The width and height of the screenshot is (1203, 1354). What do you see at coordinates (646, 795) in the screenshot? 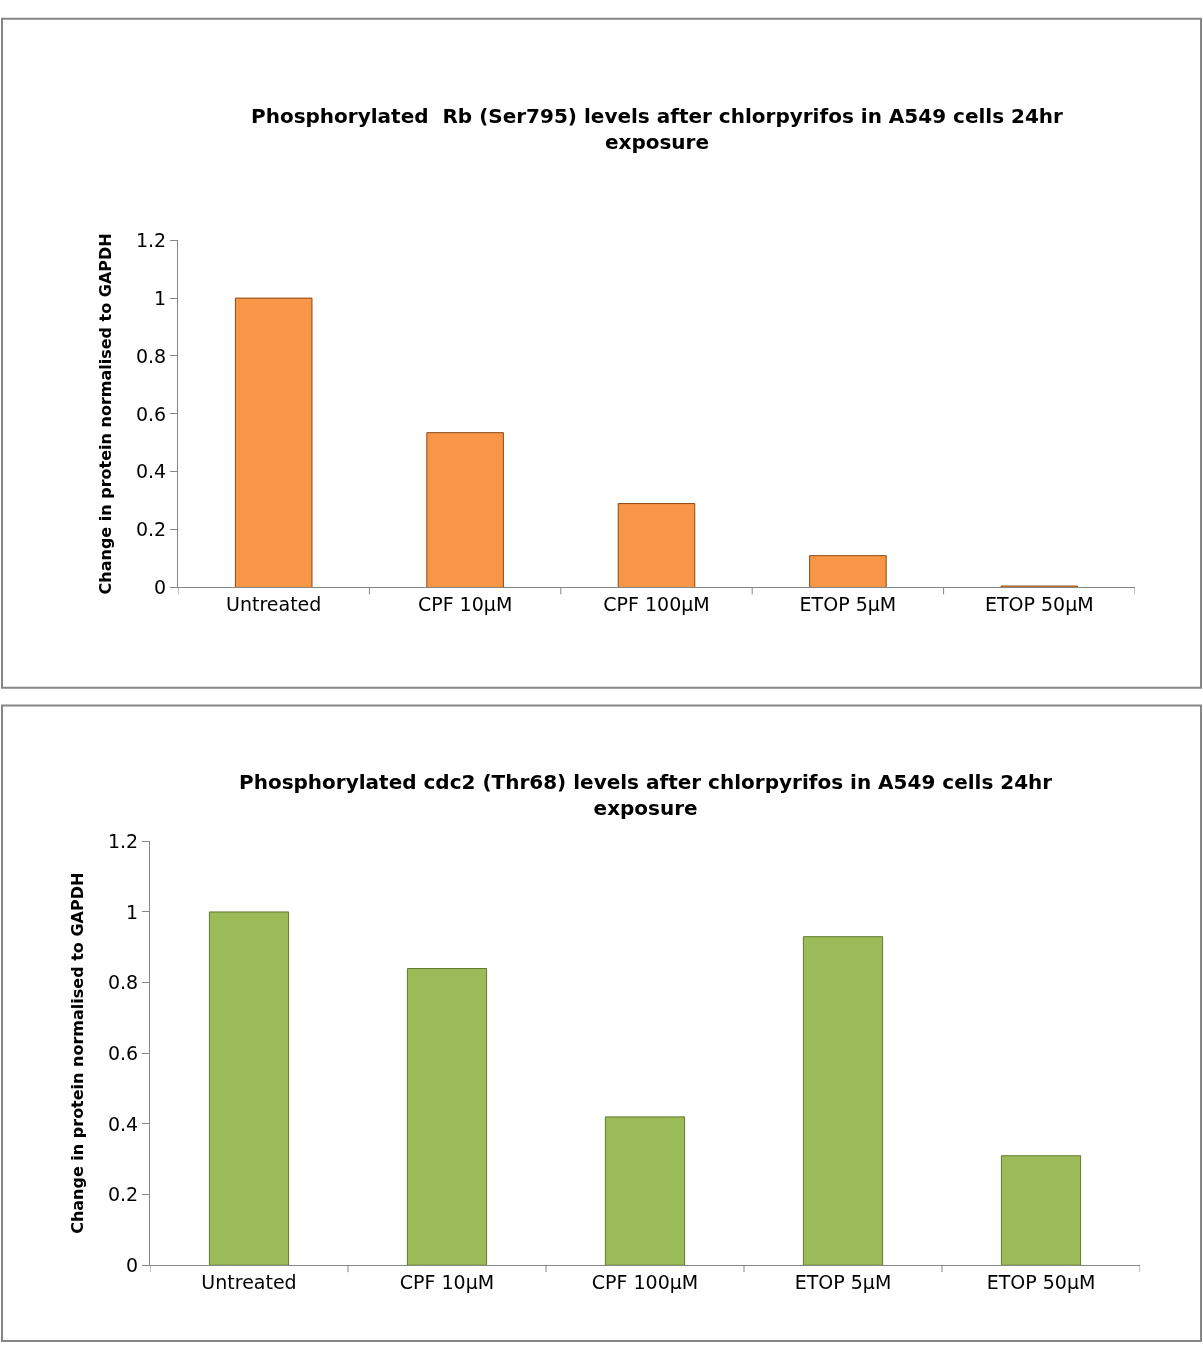
I see `chart-title: Phosphorylated cdc2 (Thr68) levels after chlorpyrifos in A549 cells 24hr exposure` at bounding box center [646, 795].